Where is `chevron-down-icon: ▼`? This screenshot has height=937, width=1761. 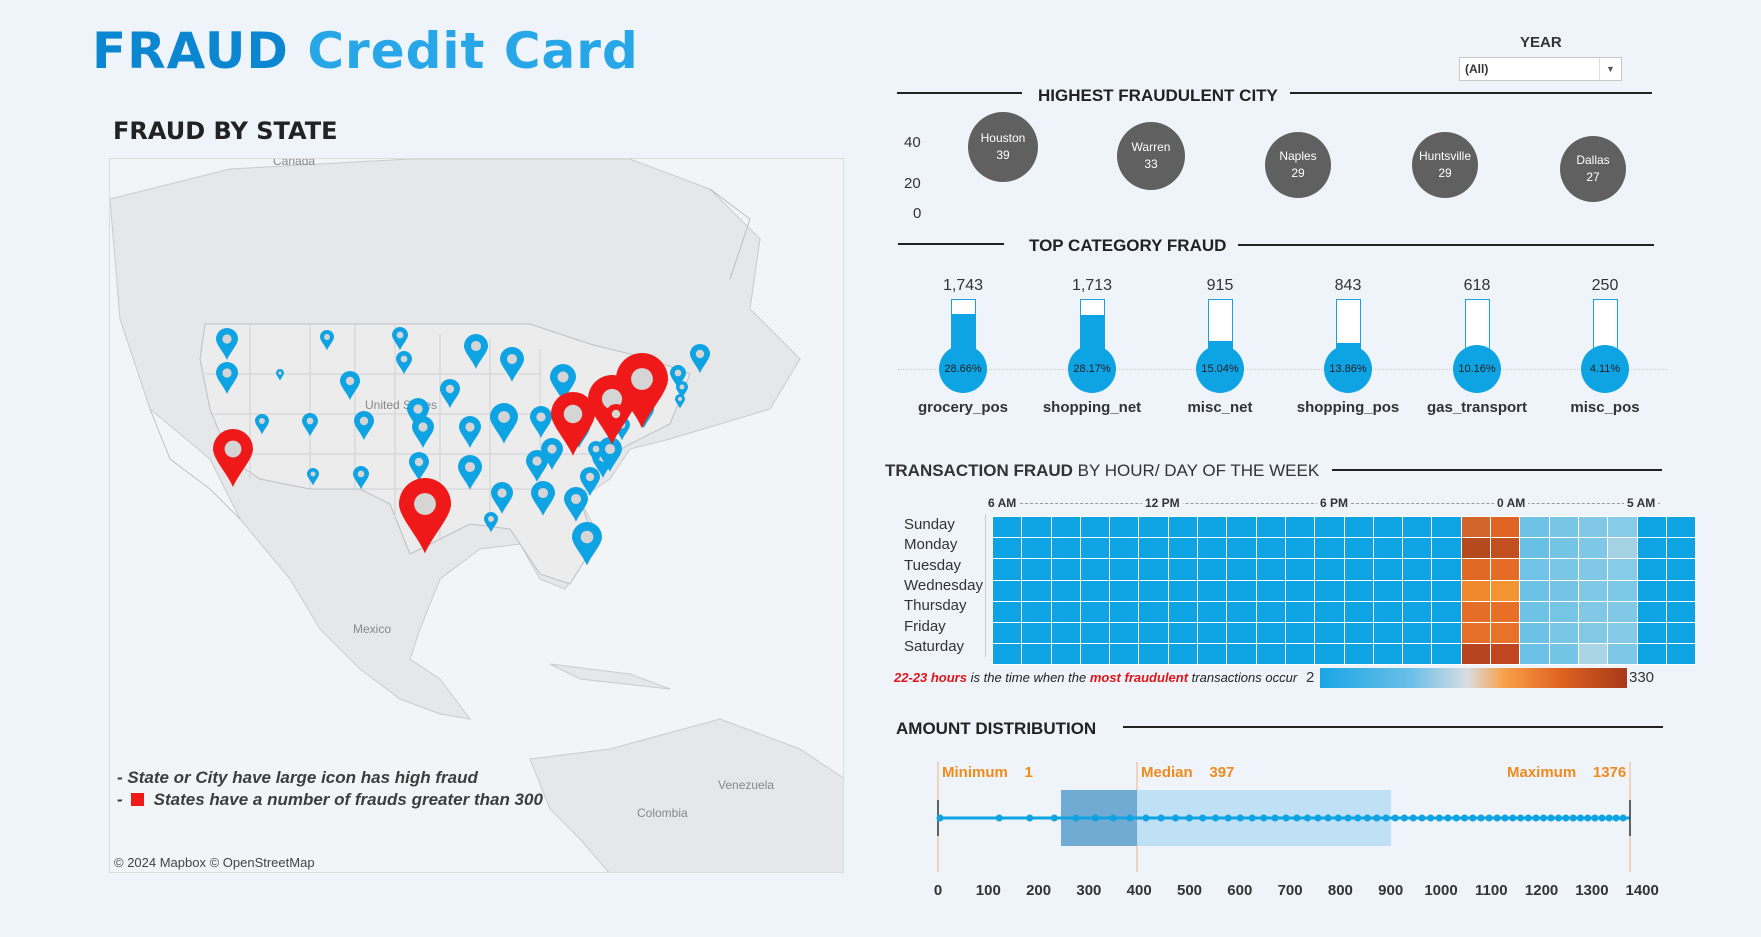 chevron-down-icon: ▼ is located at coordinates (1610, 69).